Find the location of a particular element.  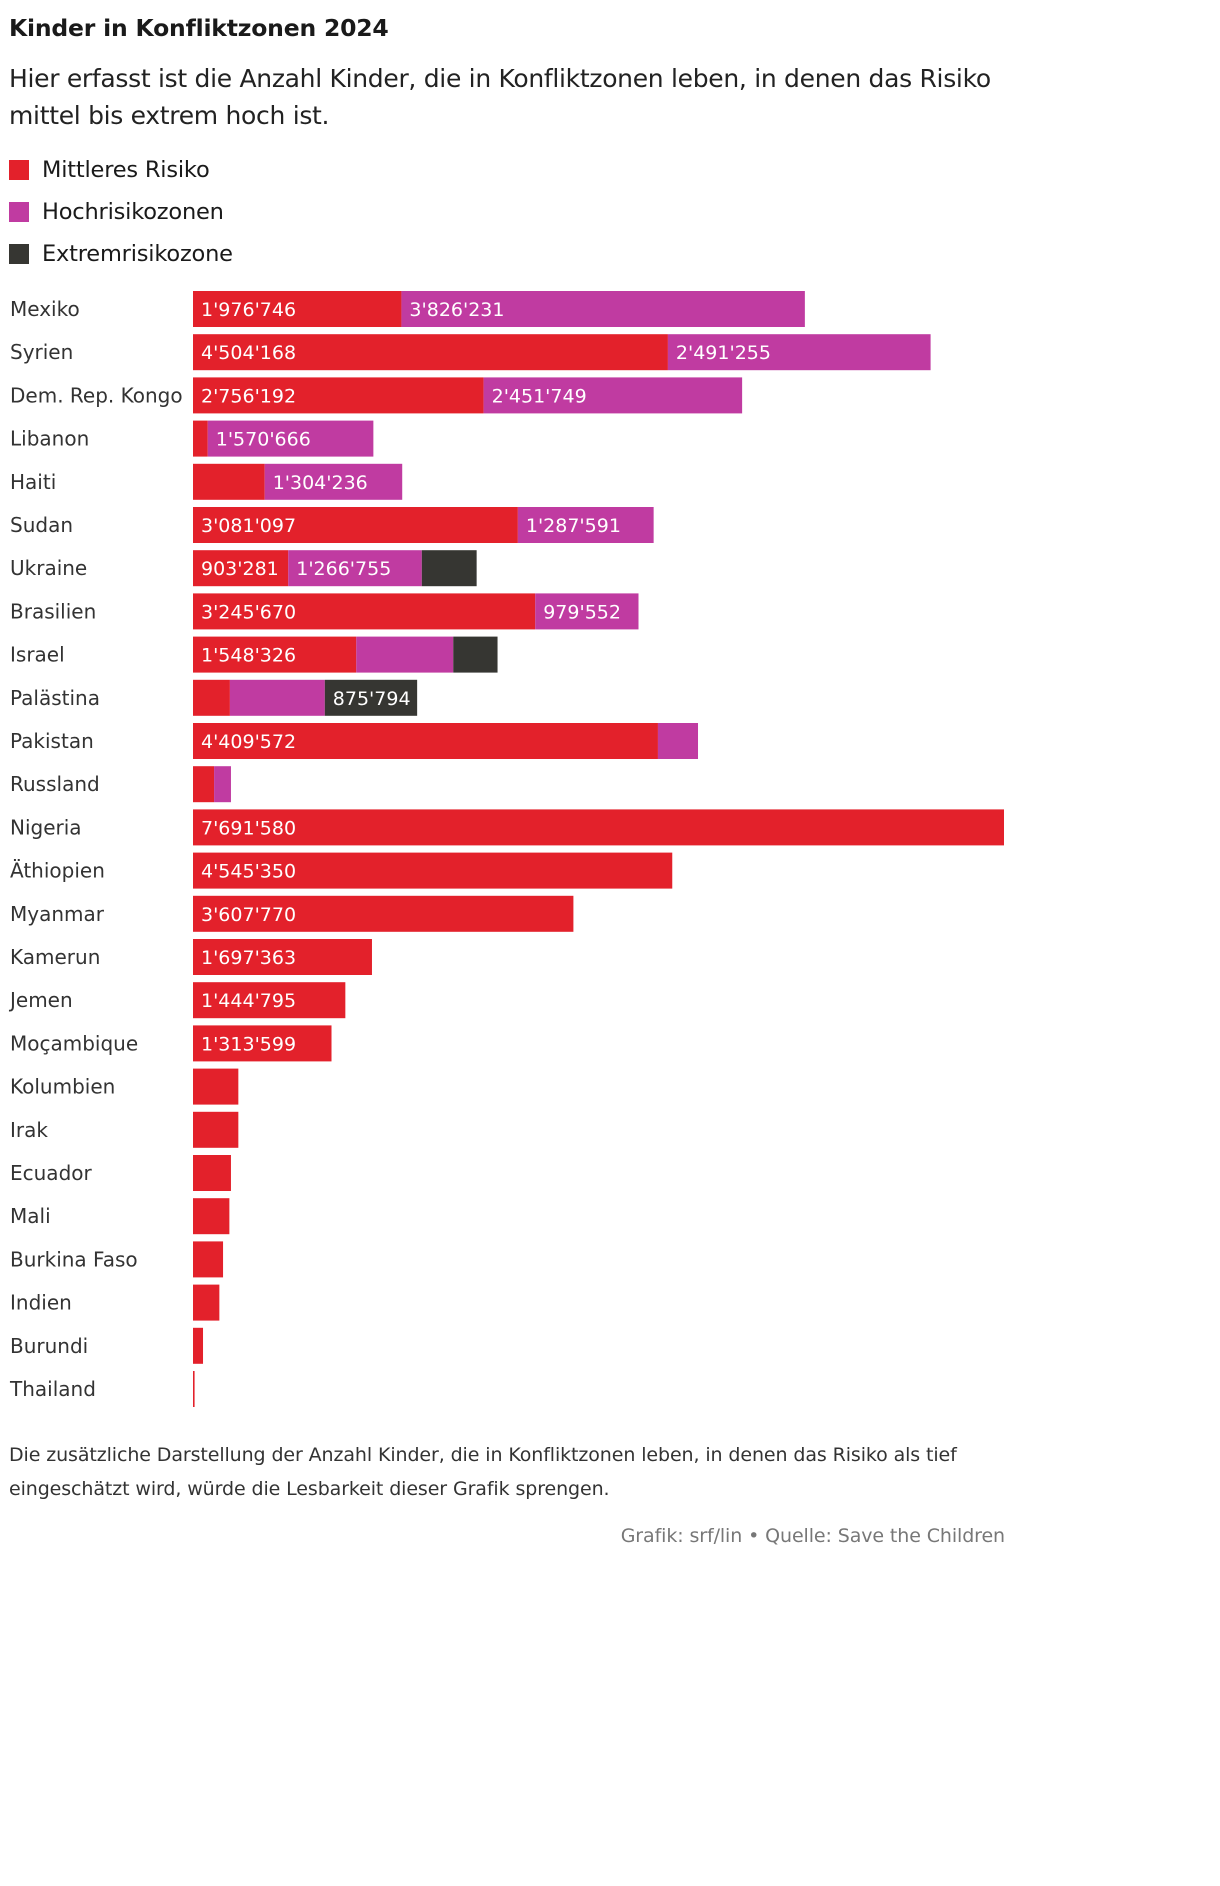

legend-item-hochrisikozonen: Hochrisikozonen is located at coordinates (121, 212).